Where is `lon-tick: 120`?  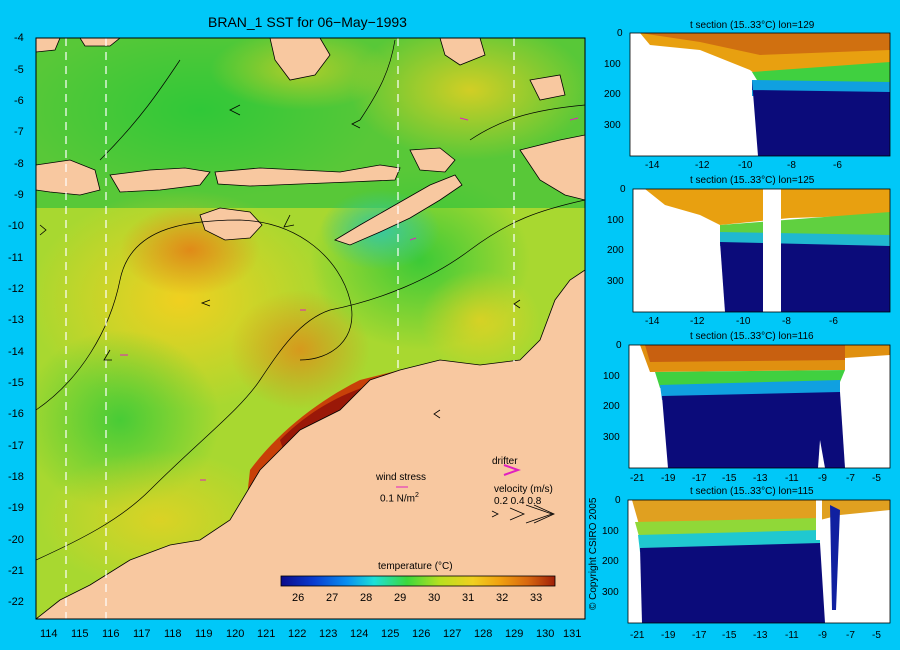
lon-tick: 120 is located at coordinates (235, 634).